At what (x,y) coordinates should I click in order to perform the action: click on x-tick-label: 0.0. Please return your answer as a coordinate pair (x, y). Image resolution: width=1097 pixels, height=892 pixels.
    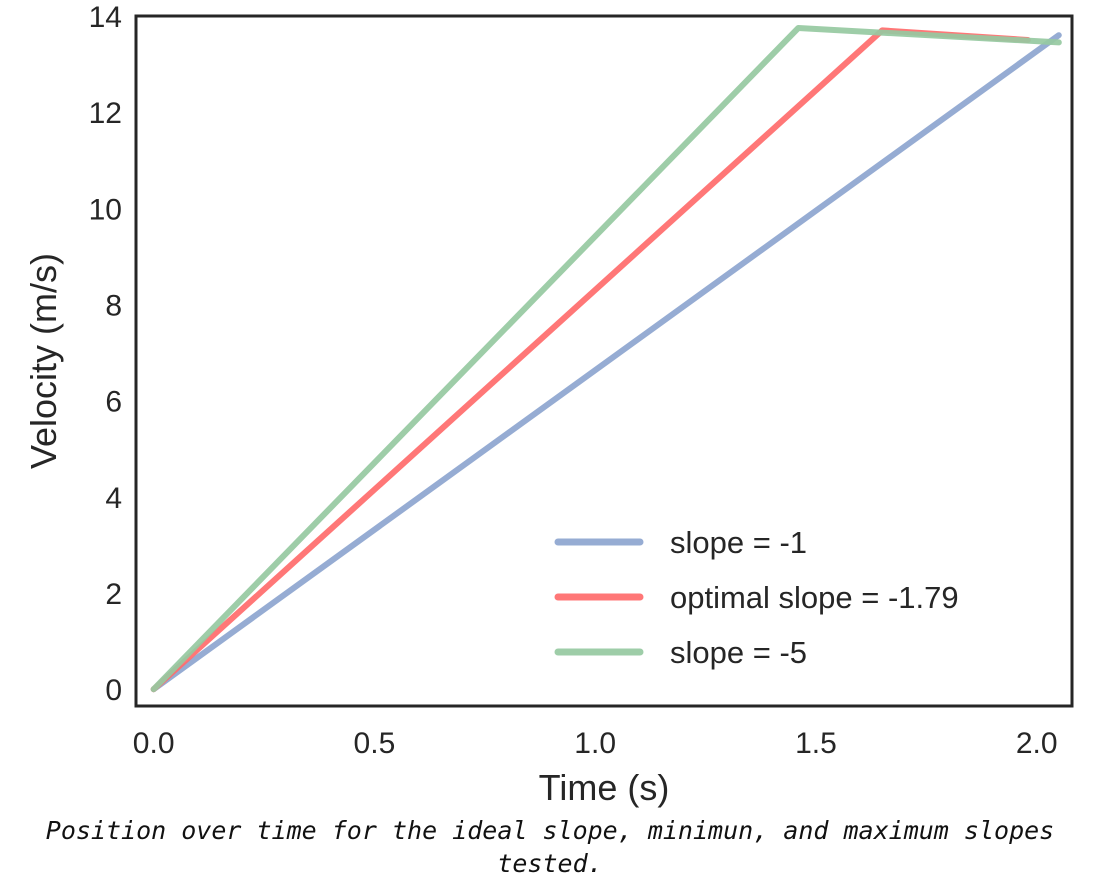
    Looking at the image, I should click on (154, 743).